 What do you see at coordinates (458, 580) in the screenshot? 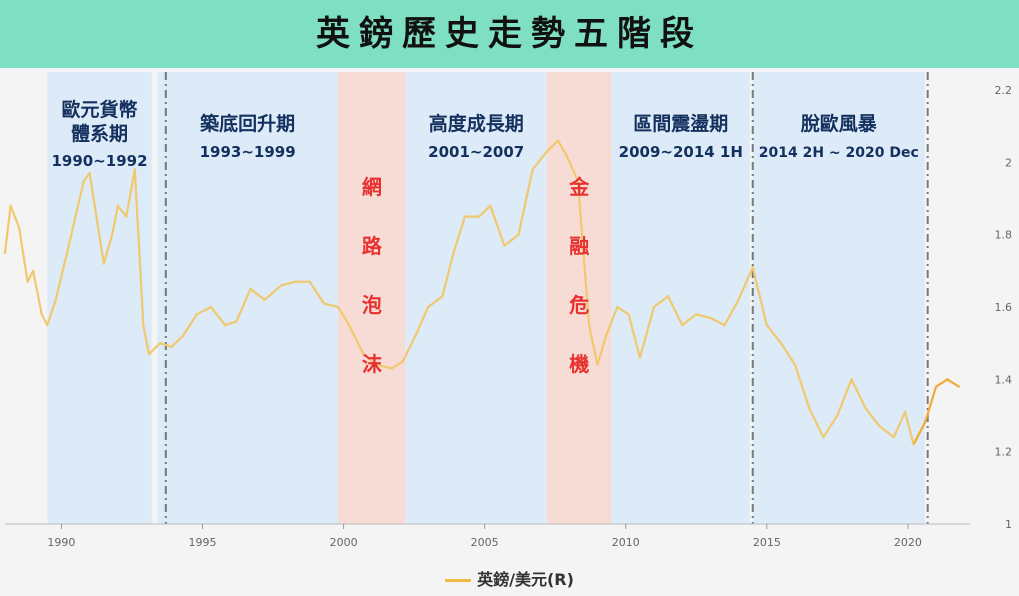
I see `legend-swatch` at bounding box center [458, 580].